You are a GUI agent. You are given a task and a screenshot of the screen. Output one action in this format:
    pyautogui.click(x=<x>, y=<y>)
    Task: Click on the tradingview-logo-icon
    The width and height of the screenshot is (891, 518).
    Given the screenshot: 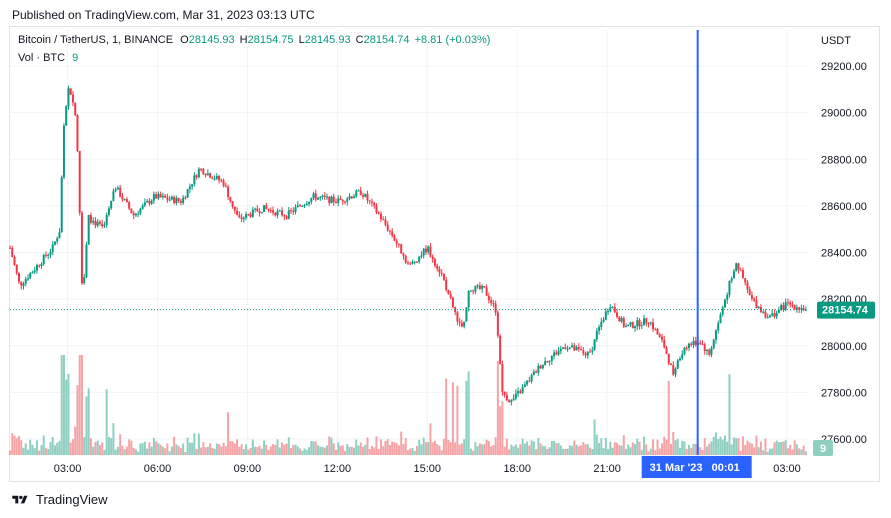 What is the action you would take?
    pyautogui.click(x=20, y=500)
    